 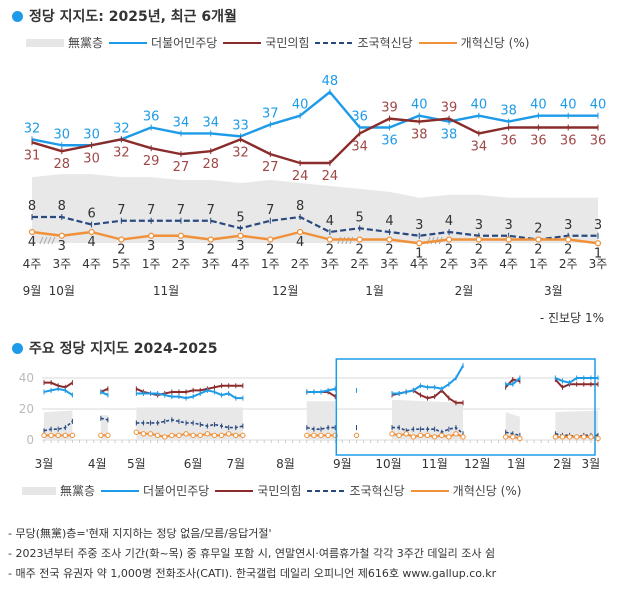 I want to click on month-label: 1월, so click(x=374, y=291).